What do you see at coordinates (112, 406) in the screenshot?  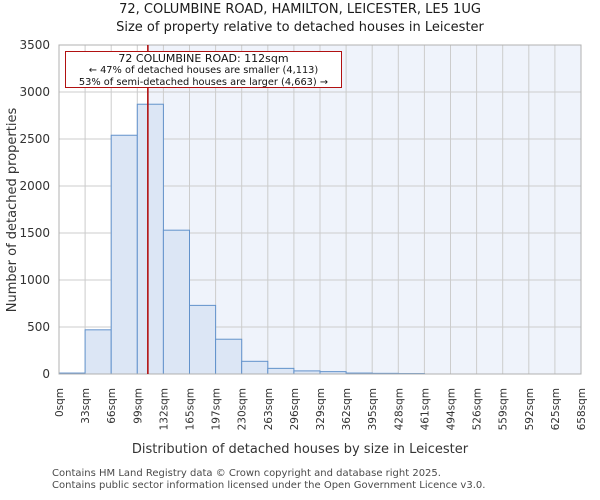 I see `x-tick-label: 66sqm` at bounding box center [112, 406].